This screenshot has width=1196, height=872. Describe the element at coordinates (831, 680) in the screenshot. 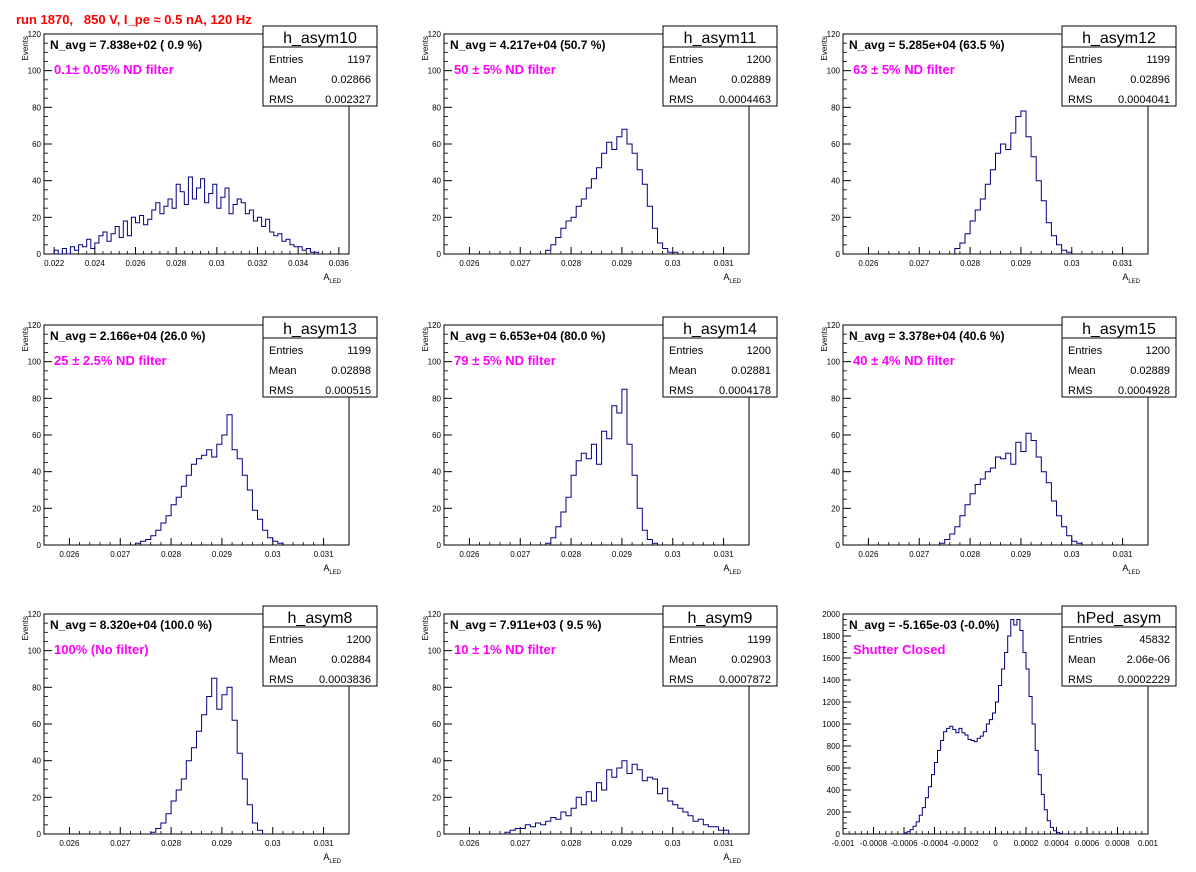

I see `y-tick-label: 1400` at that location.